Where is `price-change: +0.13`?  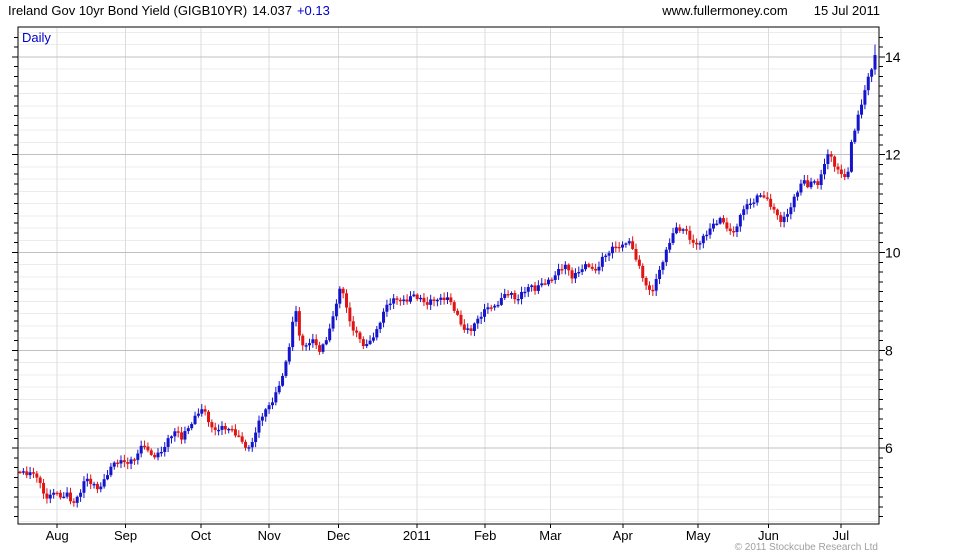
price-change: +0.13 is located at coordinates (313, 10).